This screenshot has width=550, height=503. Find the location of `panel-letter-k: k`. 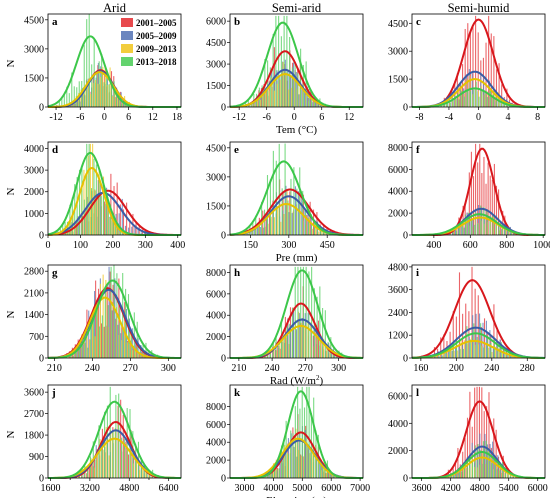

panel-letter-k: k is located at coordinates (237, 393).